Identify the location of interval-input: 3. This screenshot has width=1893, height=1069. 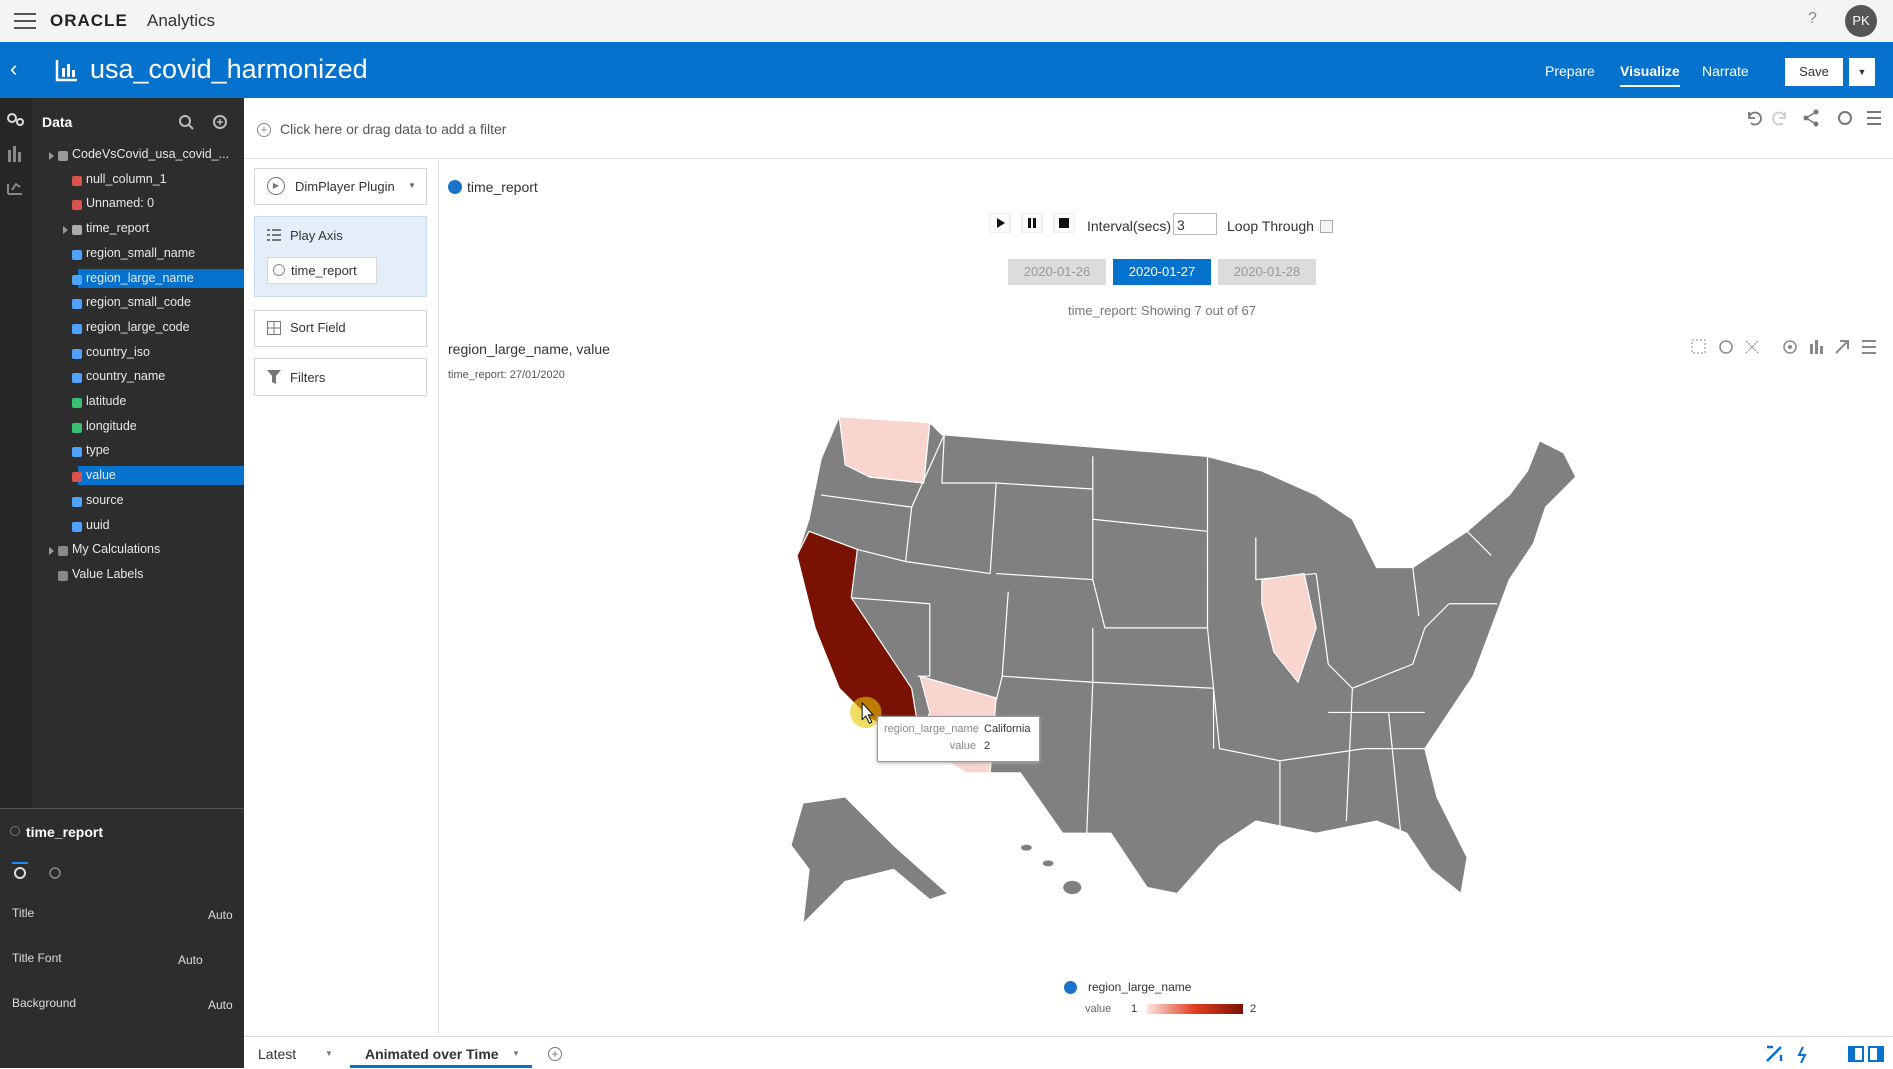
(1195, 224).